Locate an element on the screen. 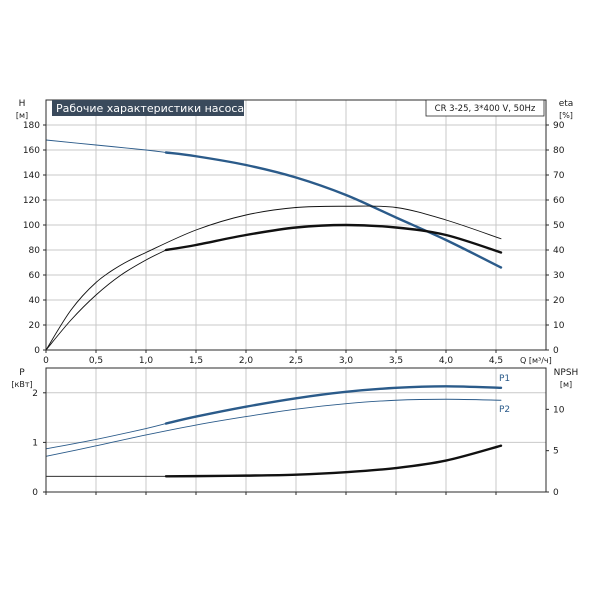 The image size is (600, 600). left-y-tick-label: 80 is located at coordinates (35, 251).